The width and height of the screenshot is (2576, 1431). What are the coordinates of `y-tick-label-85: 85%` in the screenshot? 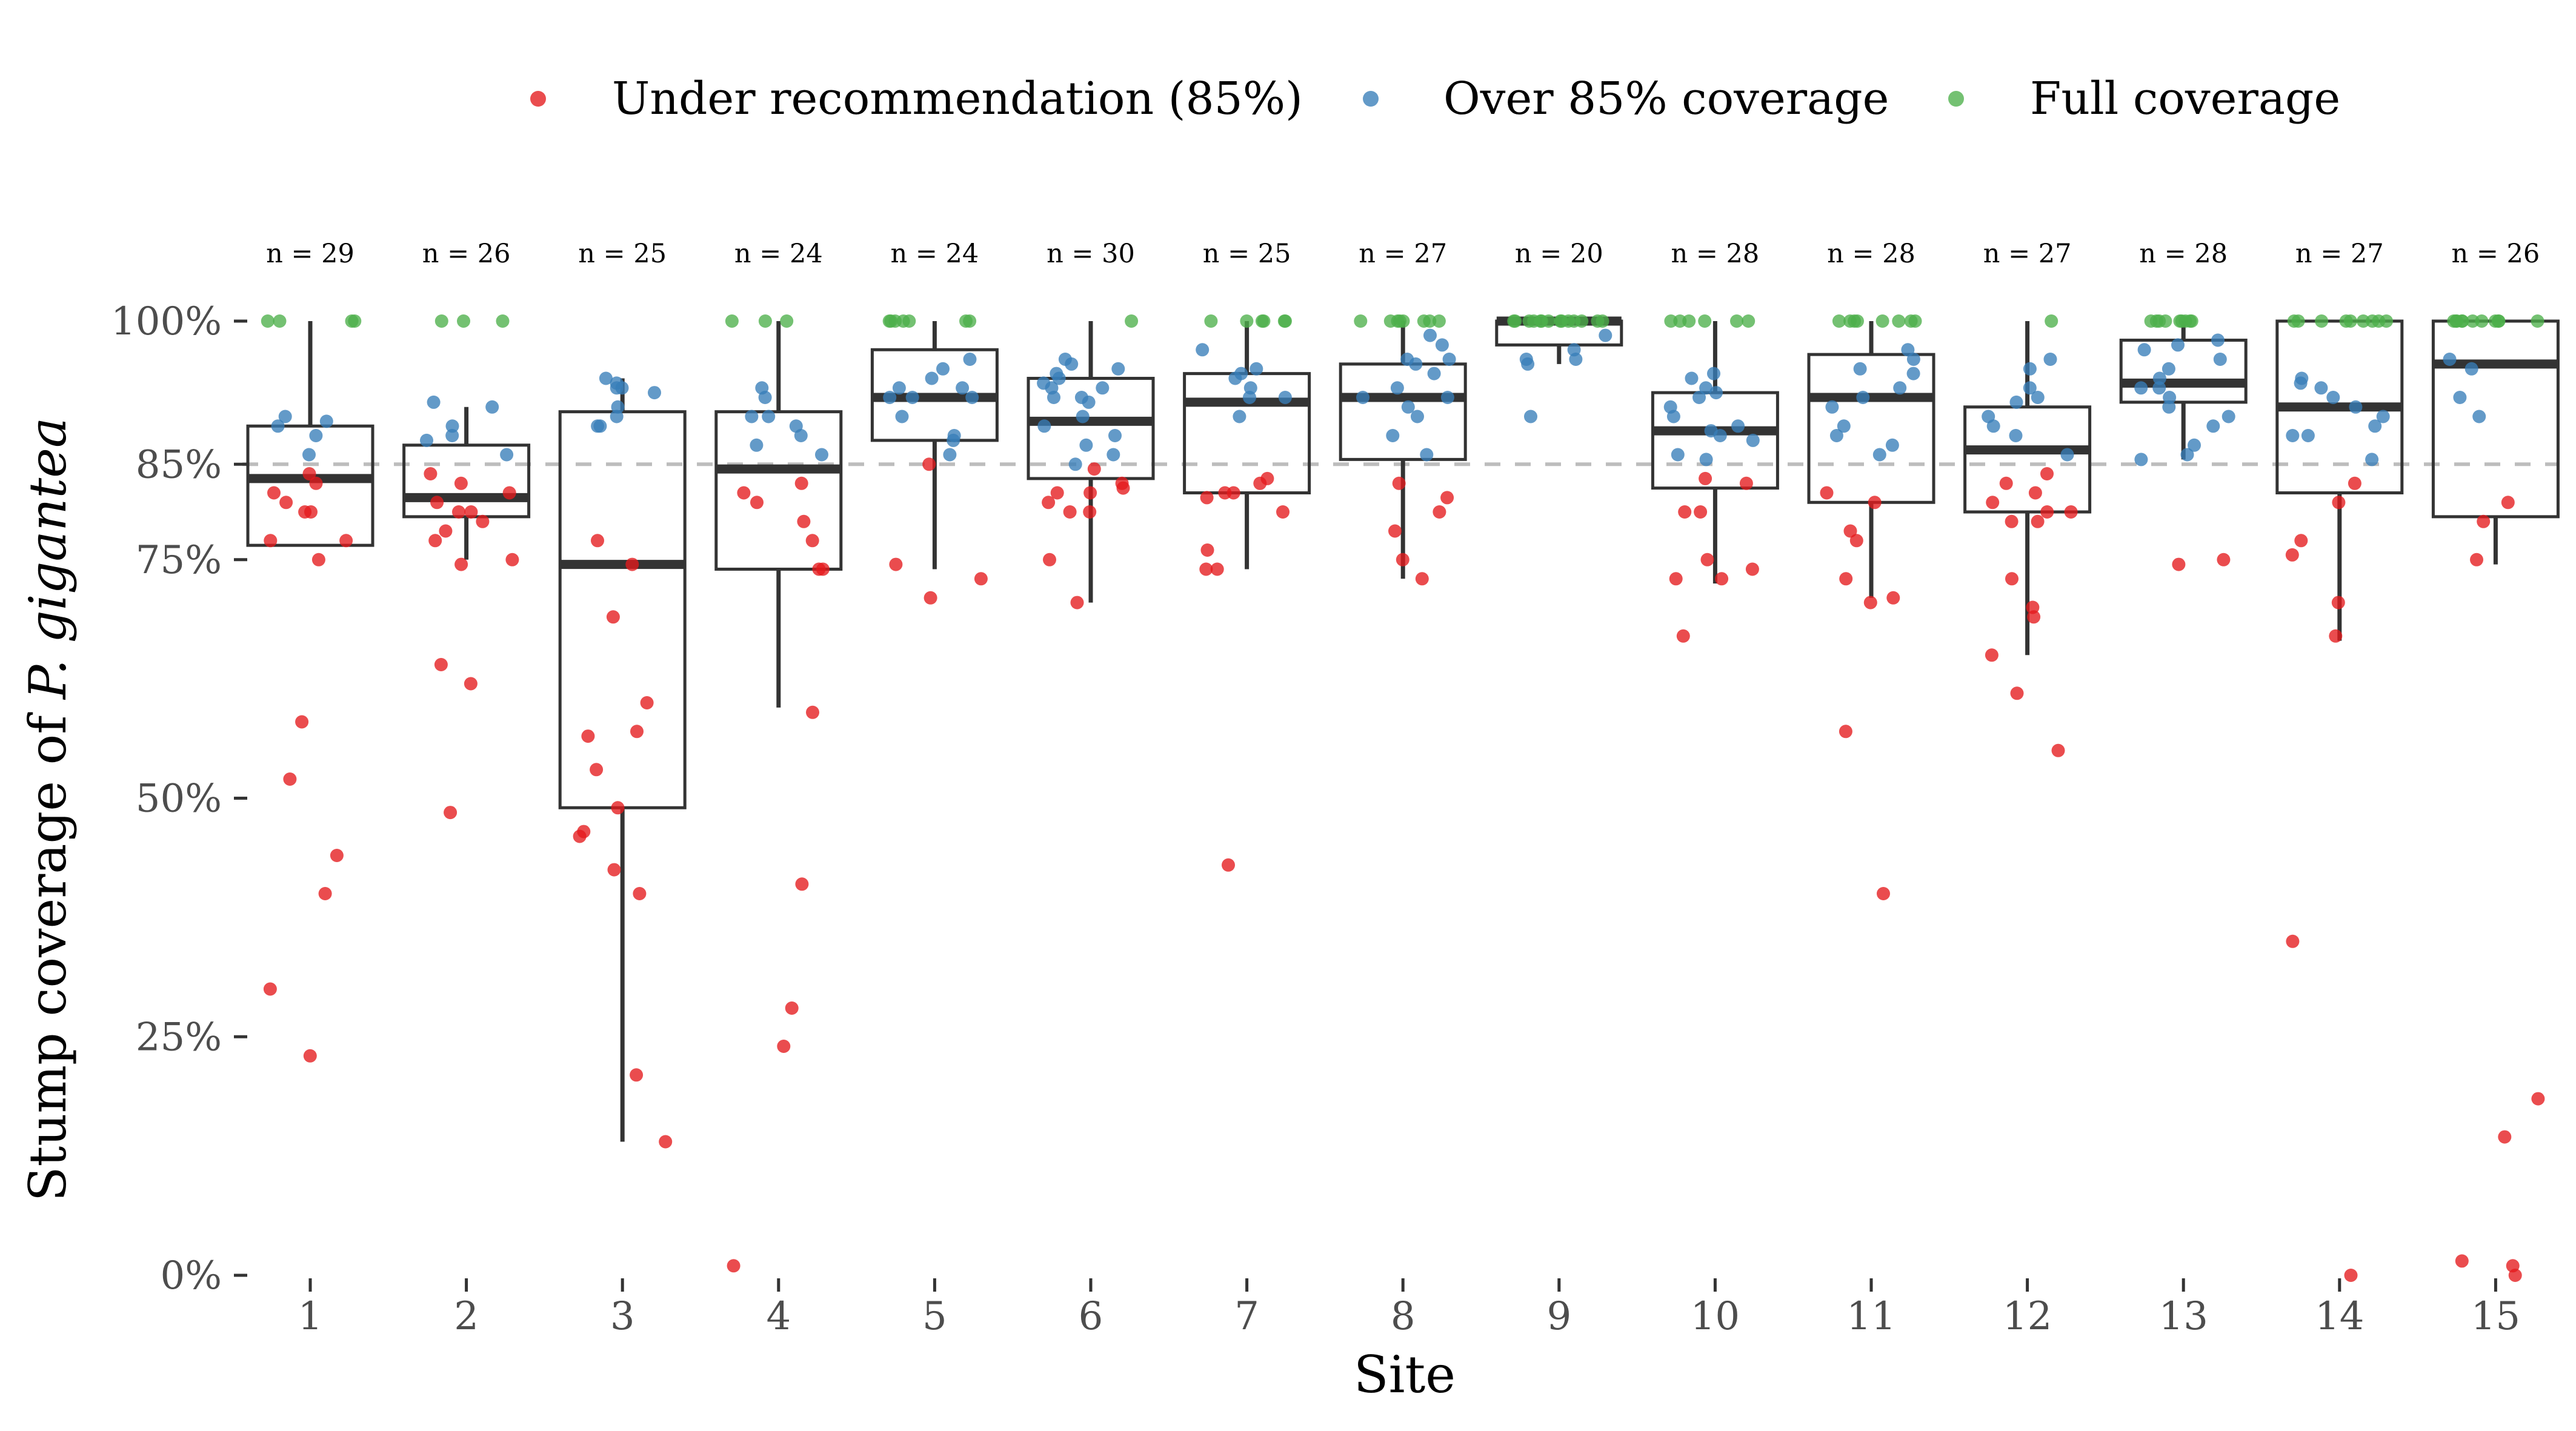 It's located at (179, 464).